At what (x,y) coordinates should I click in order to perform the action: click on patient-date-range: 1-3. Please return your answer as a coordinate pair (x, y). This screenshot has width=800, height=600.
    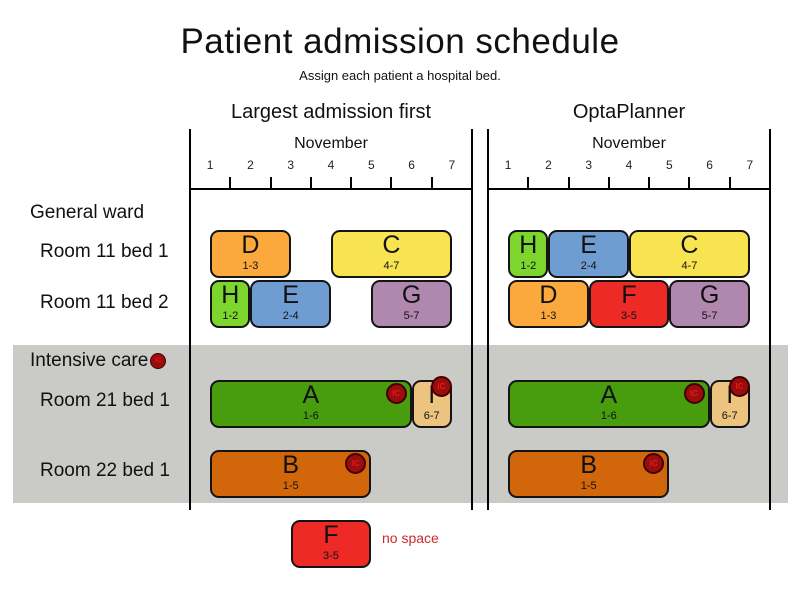
    Looking at the image, I should click on (250, 266).